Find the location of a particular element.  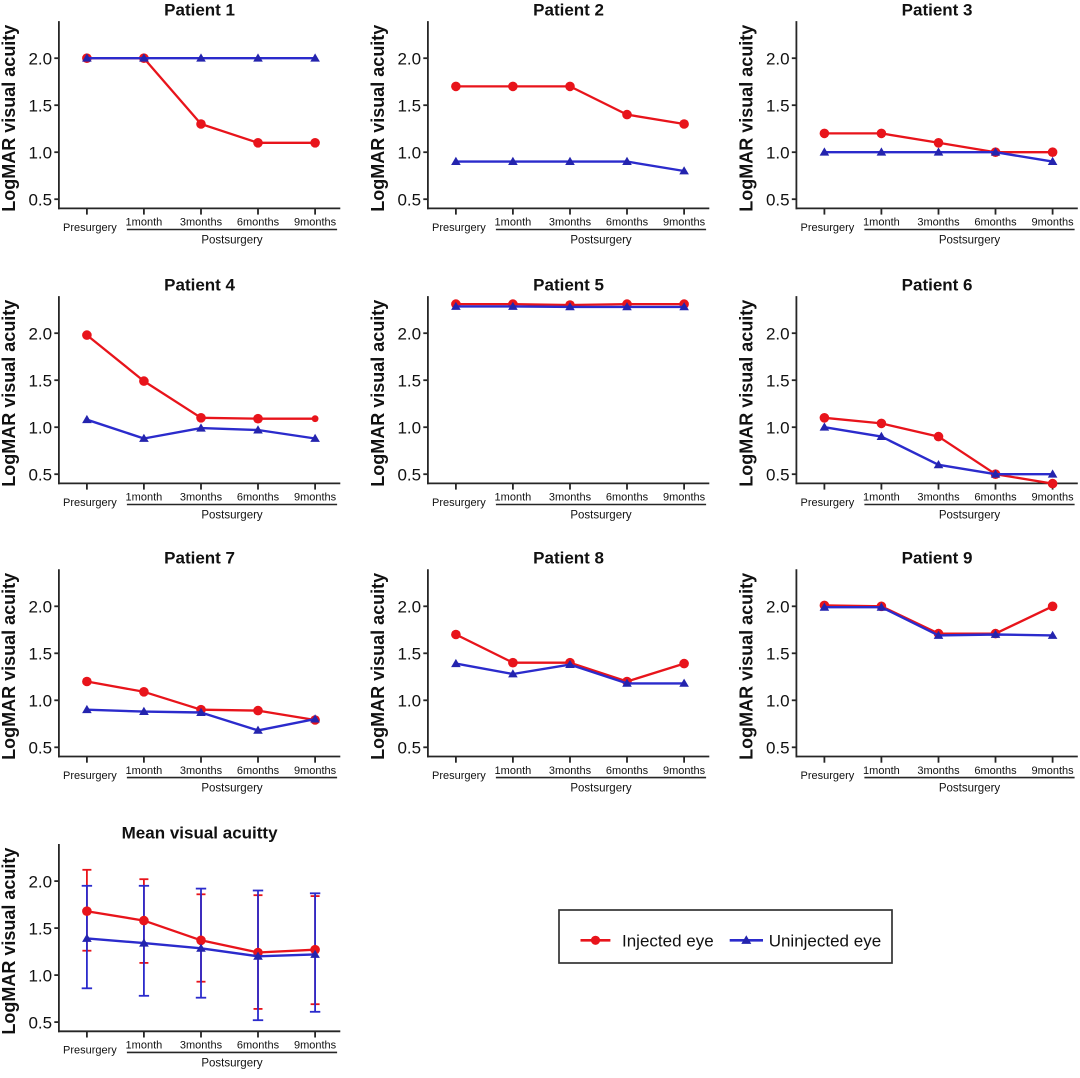

svg-text: Patient 1 is located at coordinates (199, 10).